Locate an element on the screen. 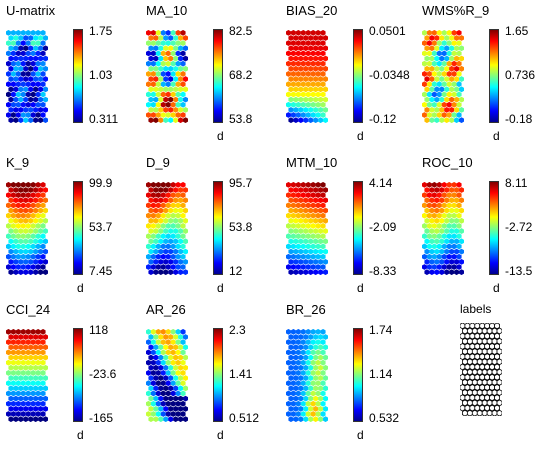 The height and width of the screenshot is (452, 550). colorbar-mid-label: 1.03 is located at coordinates (101, 75).